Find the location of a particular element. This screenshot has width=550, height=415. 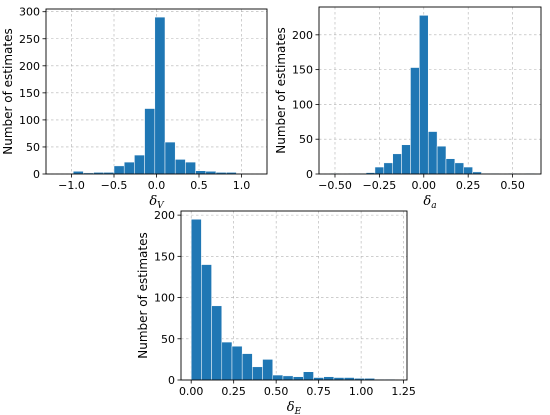

x-tick-label: 0.5 is located at coordinates (199, 185).